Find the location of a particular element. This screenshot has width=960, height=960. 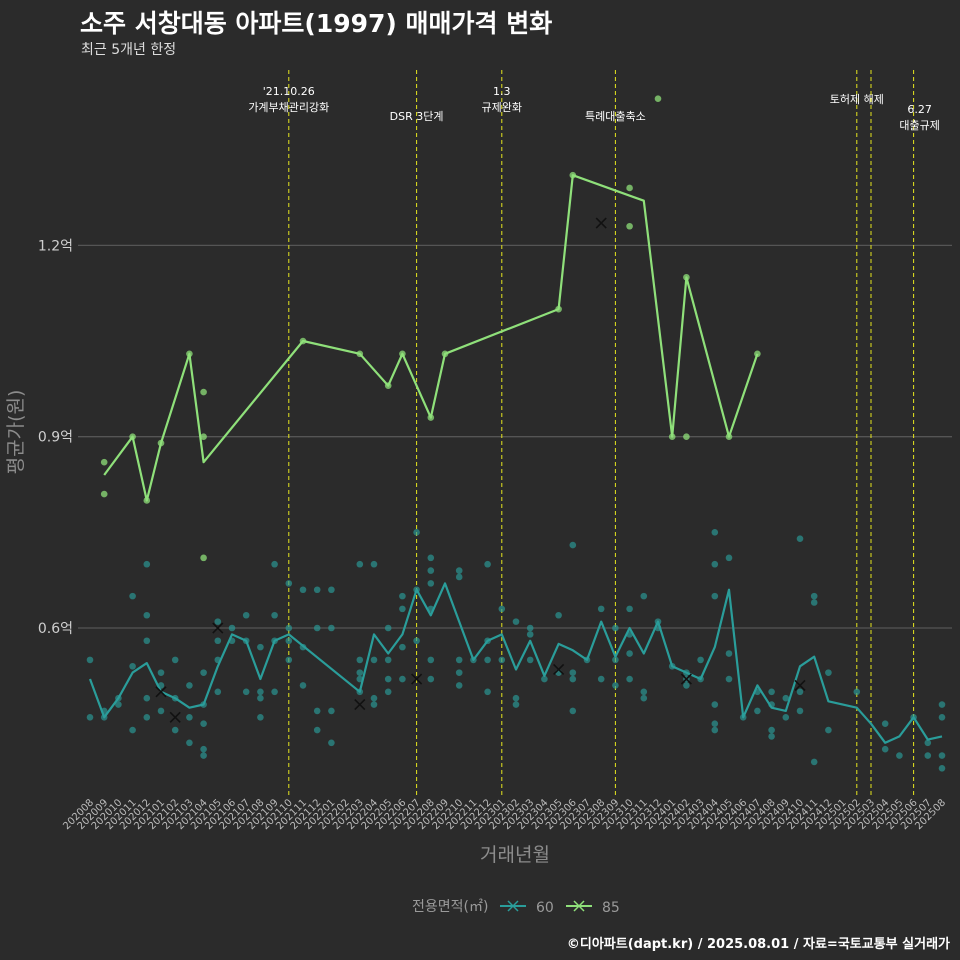

y-axis-title: 평균가(원) is located at coordinates (16, 432).